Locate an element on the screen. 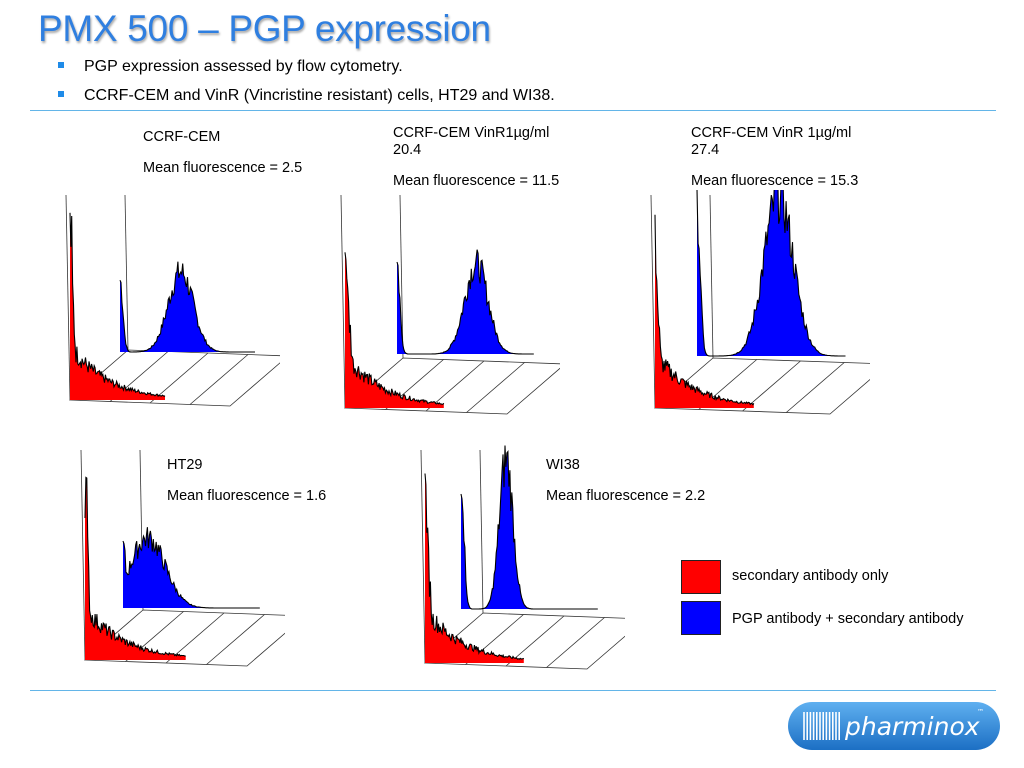  panel-caption: WI38 Mean fluorescence = 2.2 is located at coordinates (625, 481).